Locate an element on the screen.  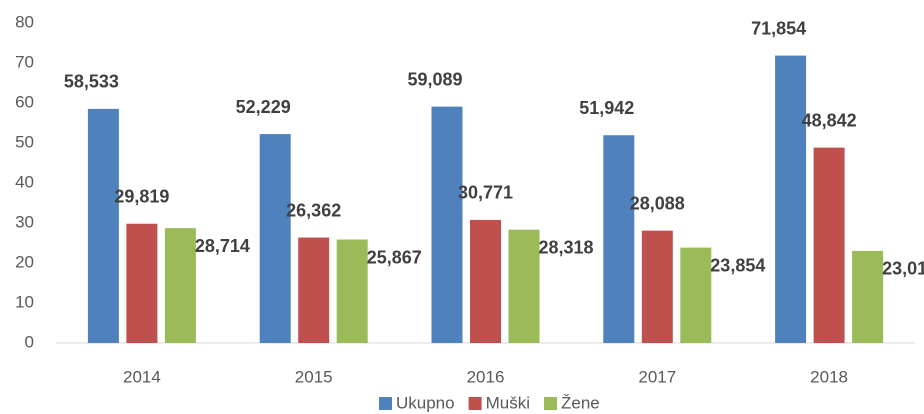
value-label: 28,714 is located at coordinates (222, 246).